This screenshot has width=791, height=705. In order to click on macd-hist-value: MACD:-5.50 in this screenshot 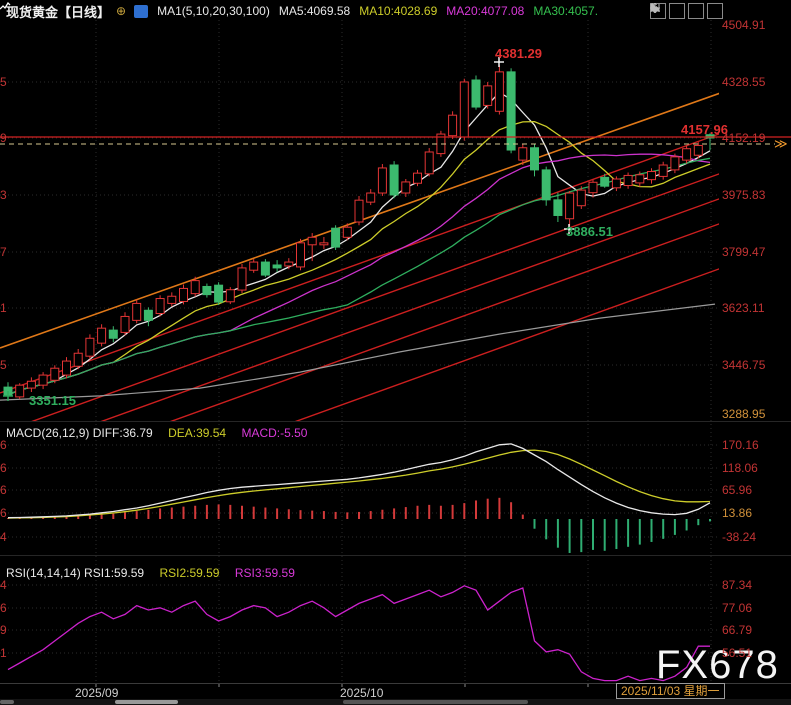, I will do `click(274, 433)`.